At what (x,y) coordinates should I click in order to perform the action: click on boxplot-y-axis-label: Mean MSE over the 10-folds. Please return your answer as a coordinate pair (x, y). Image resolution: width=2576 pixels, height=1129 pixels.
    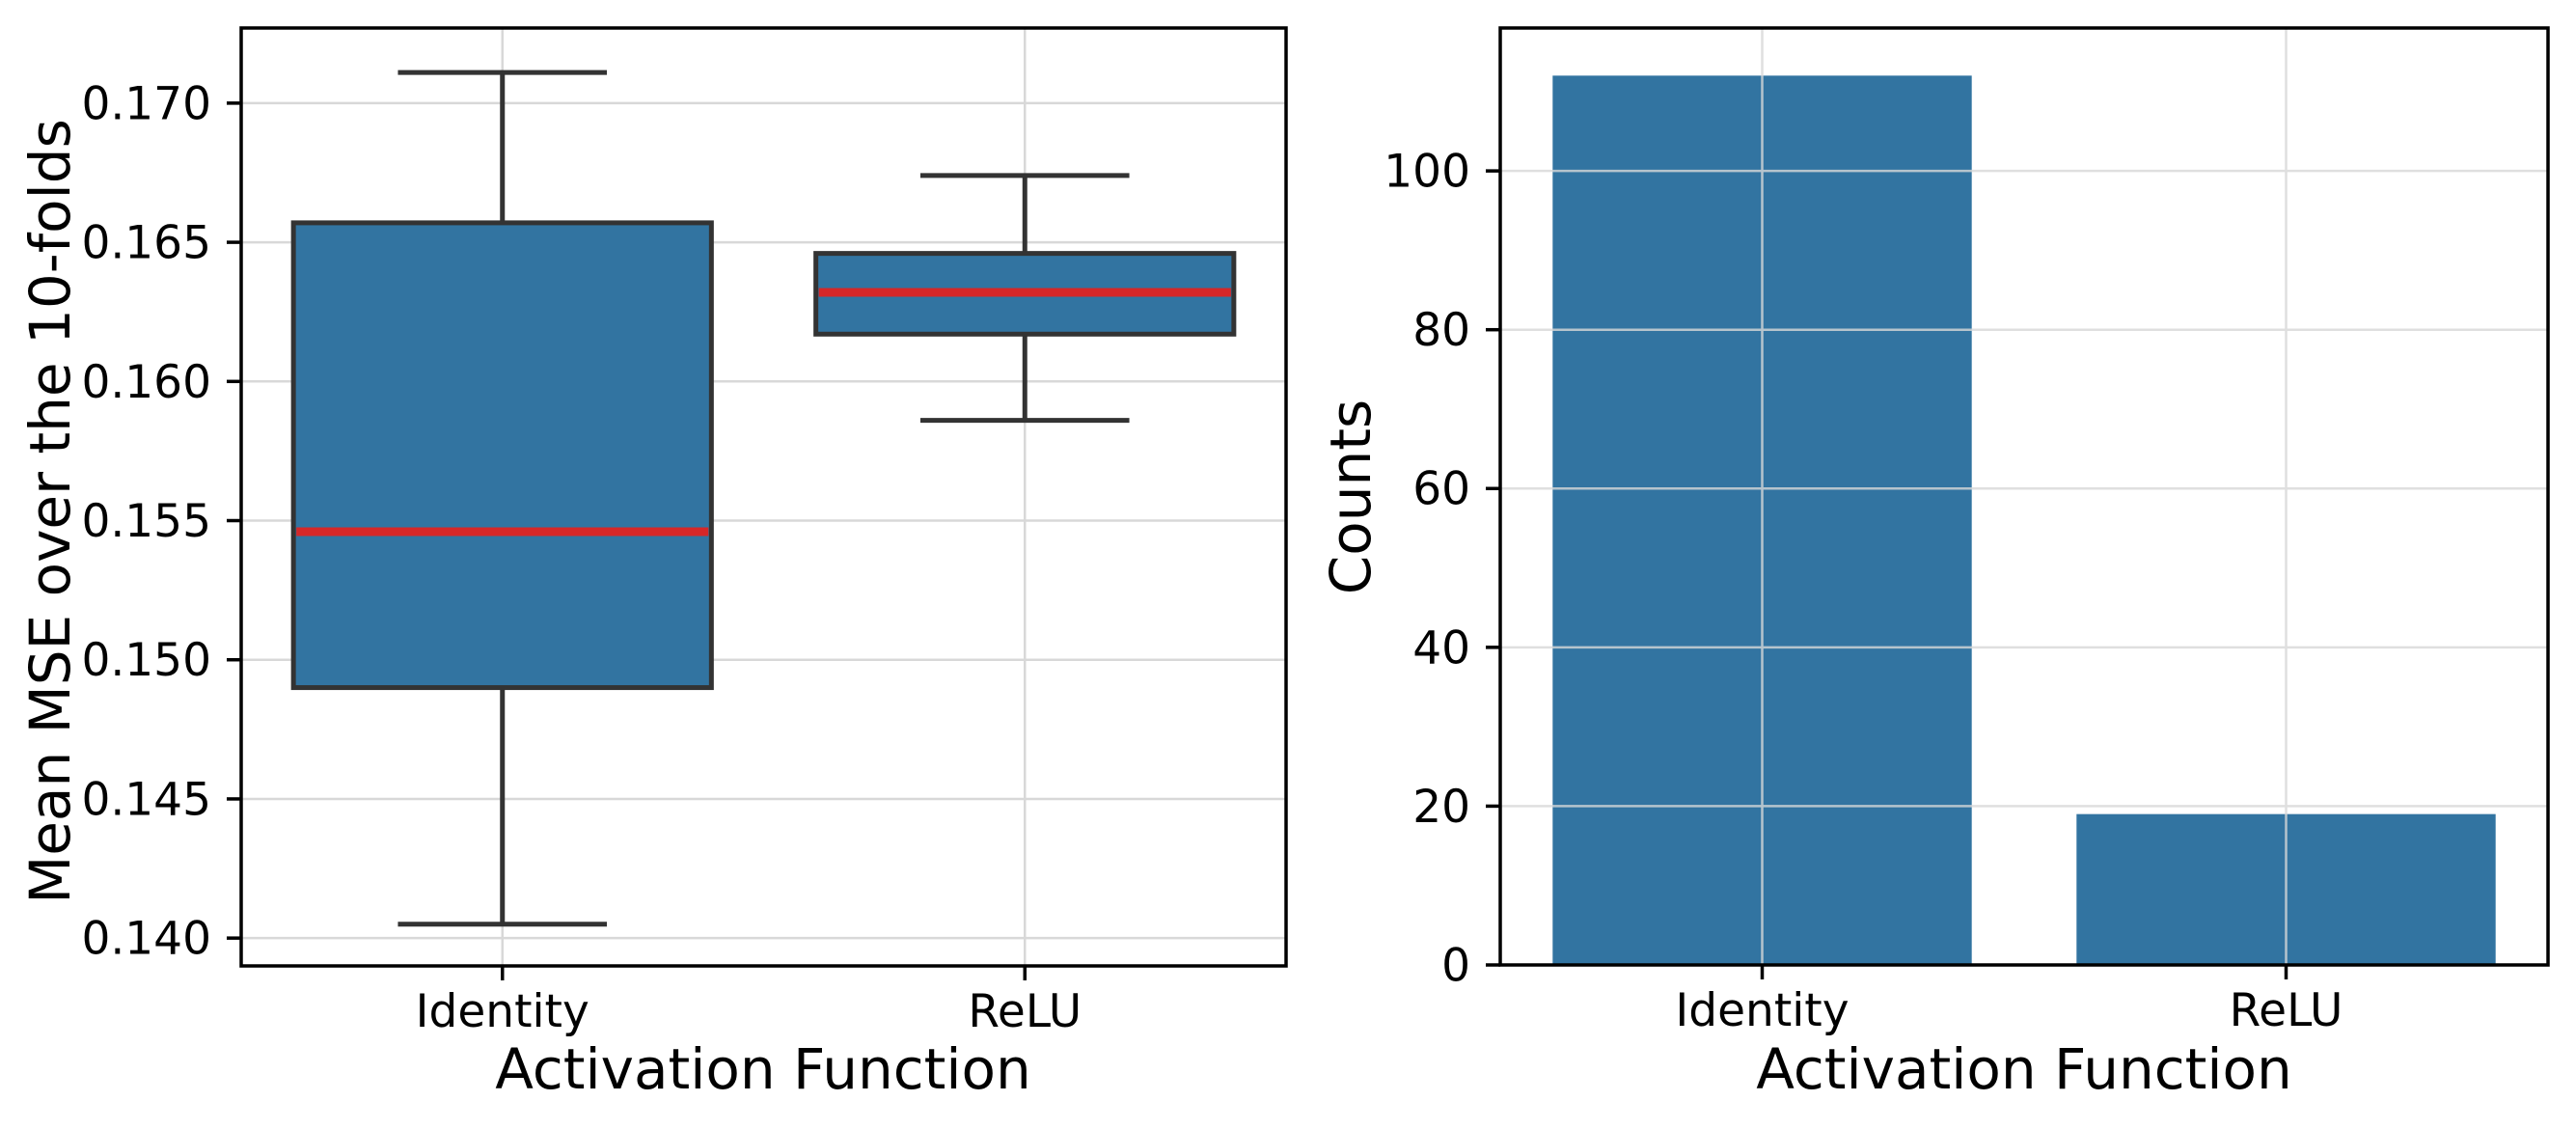
    Looking at the image, I should click on (50, 512).